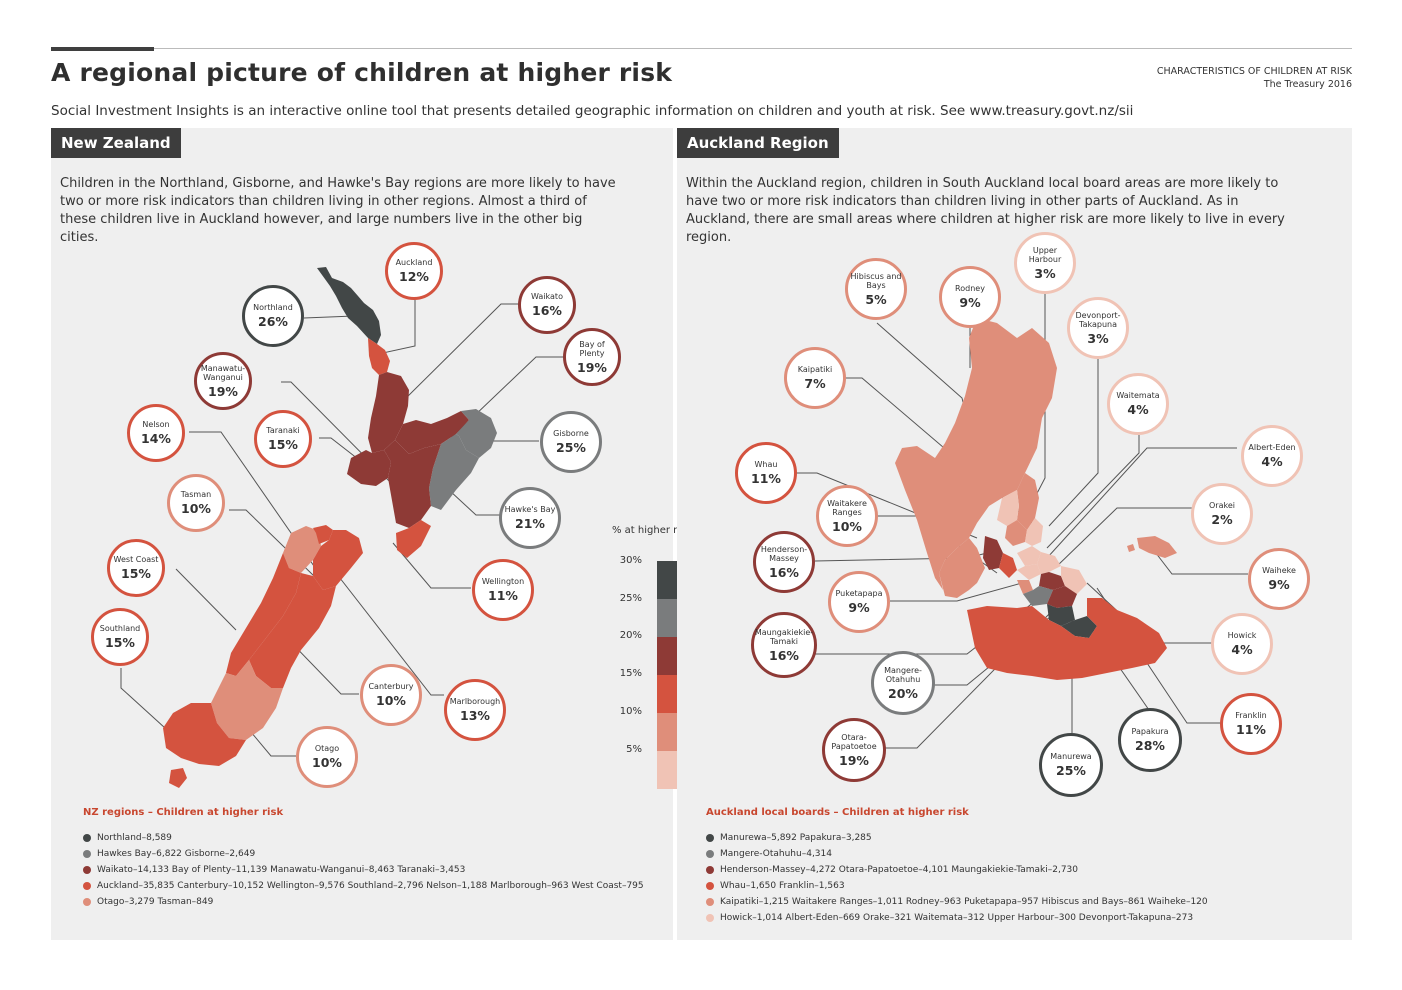  I want to click on callout-manawatu-wanganui-pct: 19%, so click(223, 391).